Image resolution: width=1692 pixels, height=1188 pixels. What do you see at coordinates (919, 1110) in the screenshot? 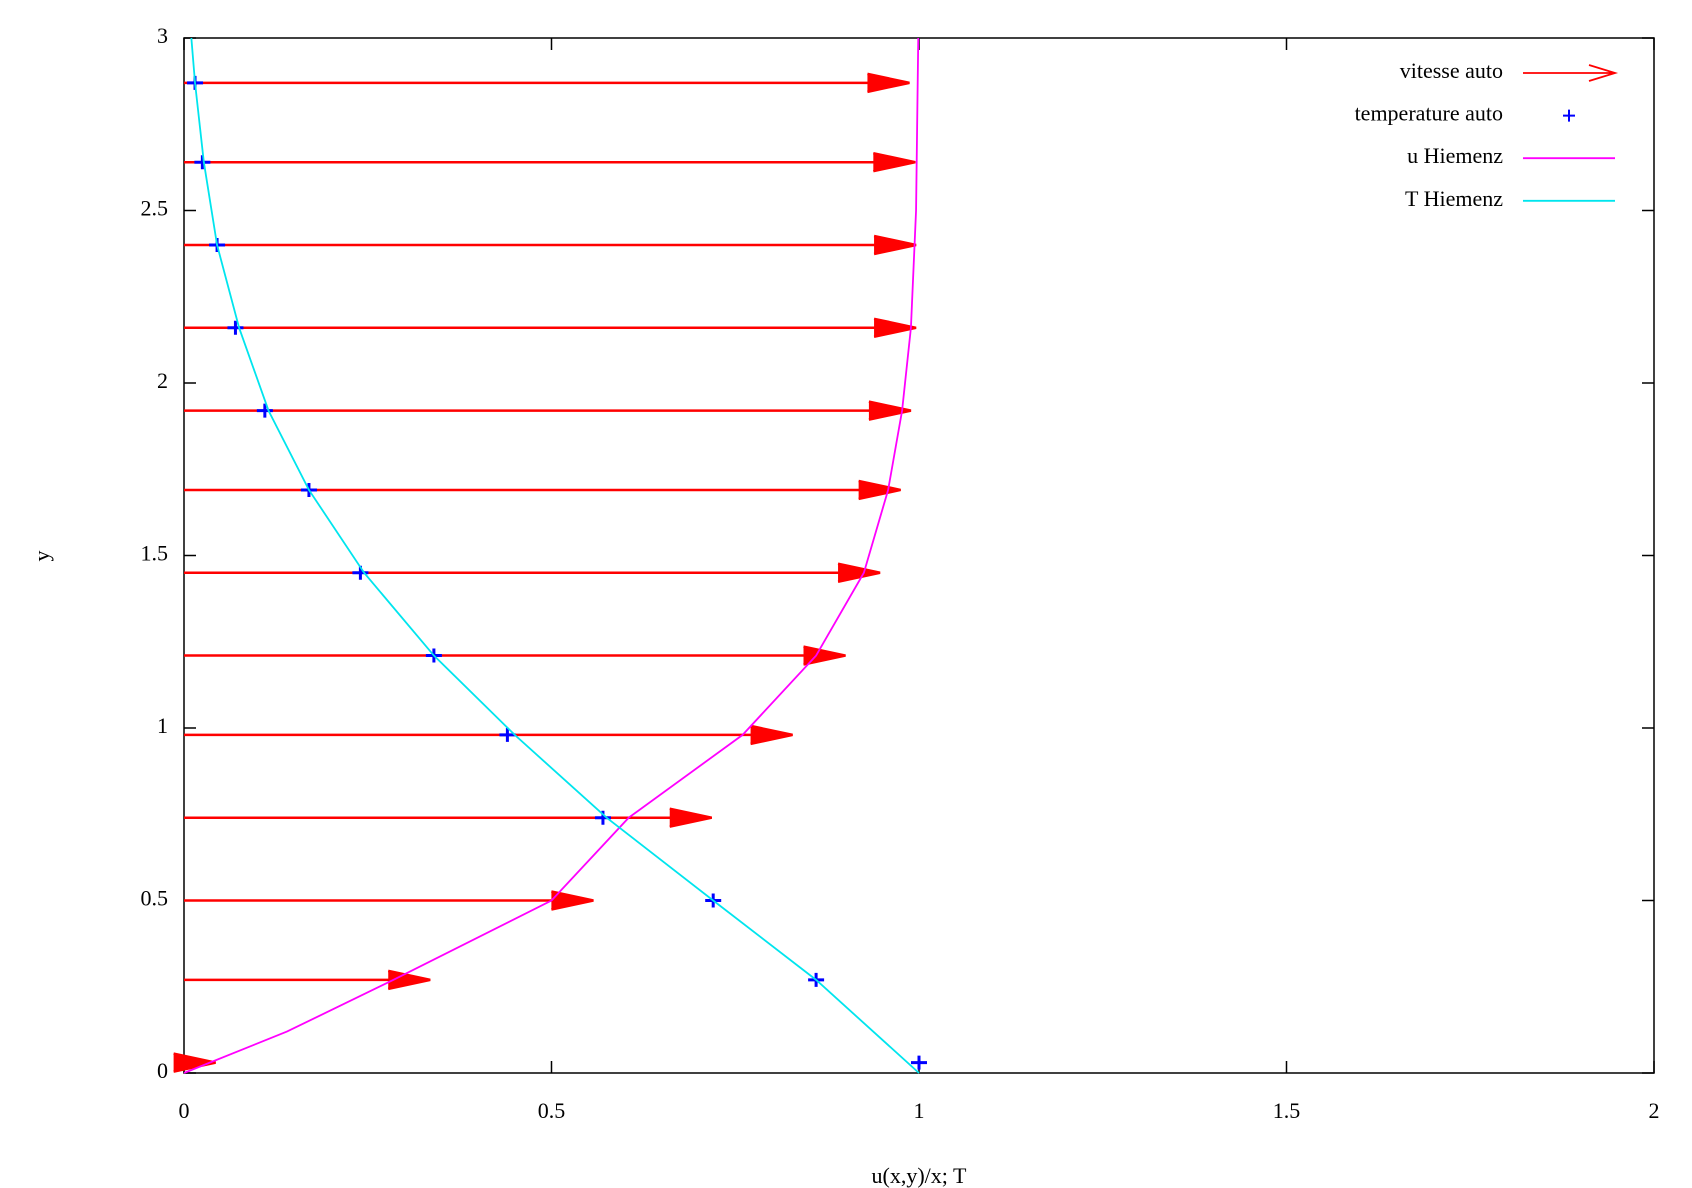
I see `x-tick-label: 1` at bounding box center [919, 1110].